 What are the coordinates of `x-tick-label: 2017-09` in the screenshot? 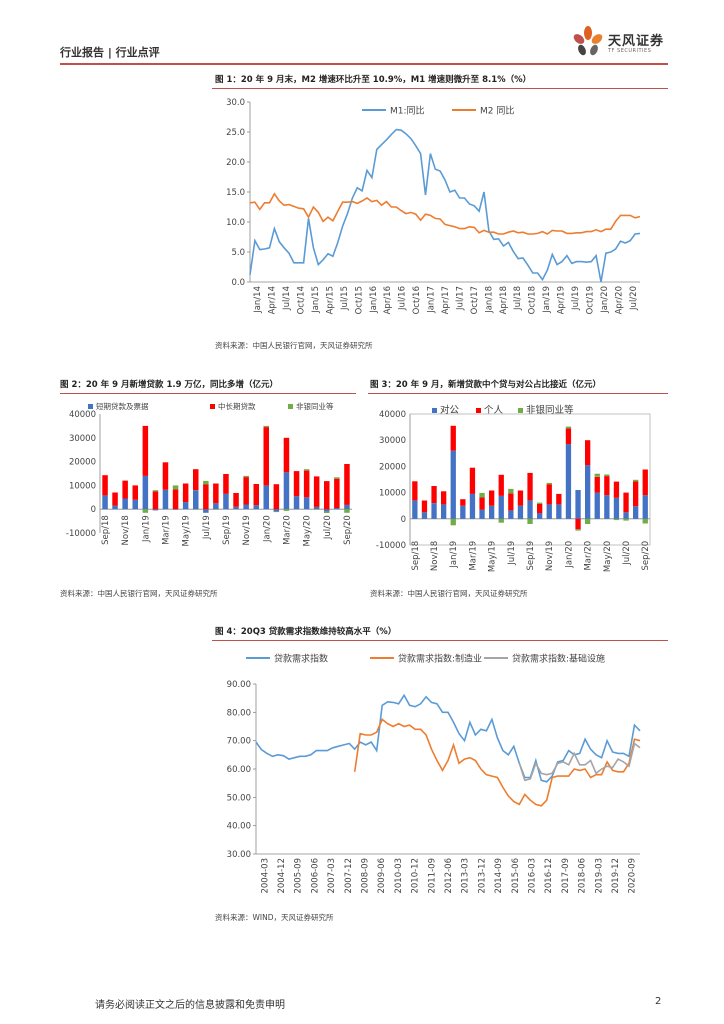 It's located at (566, 876).